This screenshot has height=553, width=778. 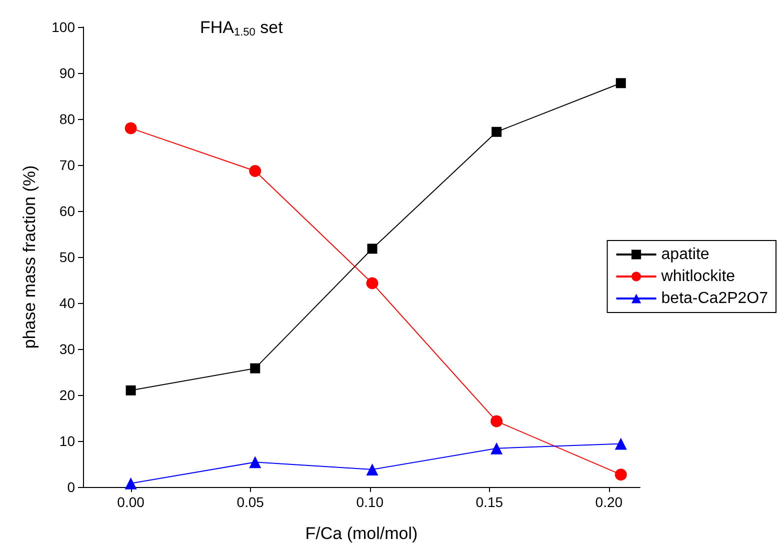 What do you see at coordinates (490, 502) in the screenshot?
I see `x-tick-label: 0.15` at bounding box center [490, 502].